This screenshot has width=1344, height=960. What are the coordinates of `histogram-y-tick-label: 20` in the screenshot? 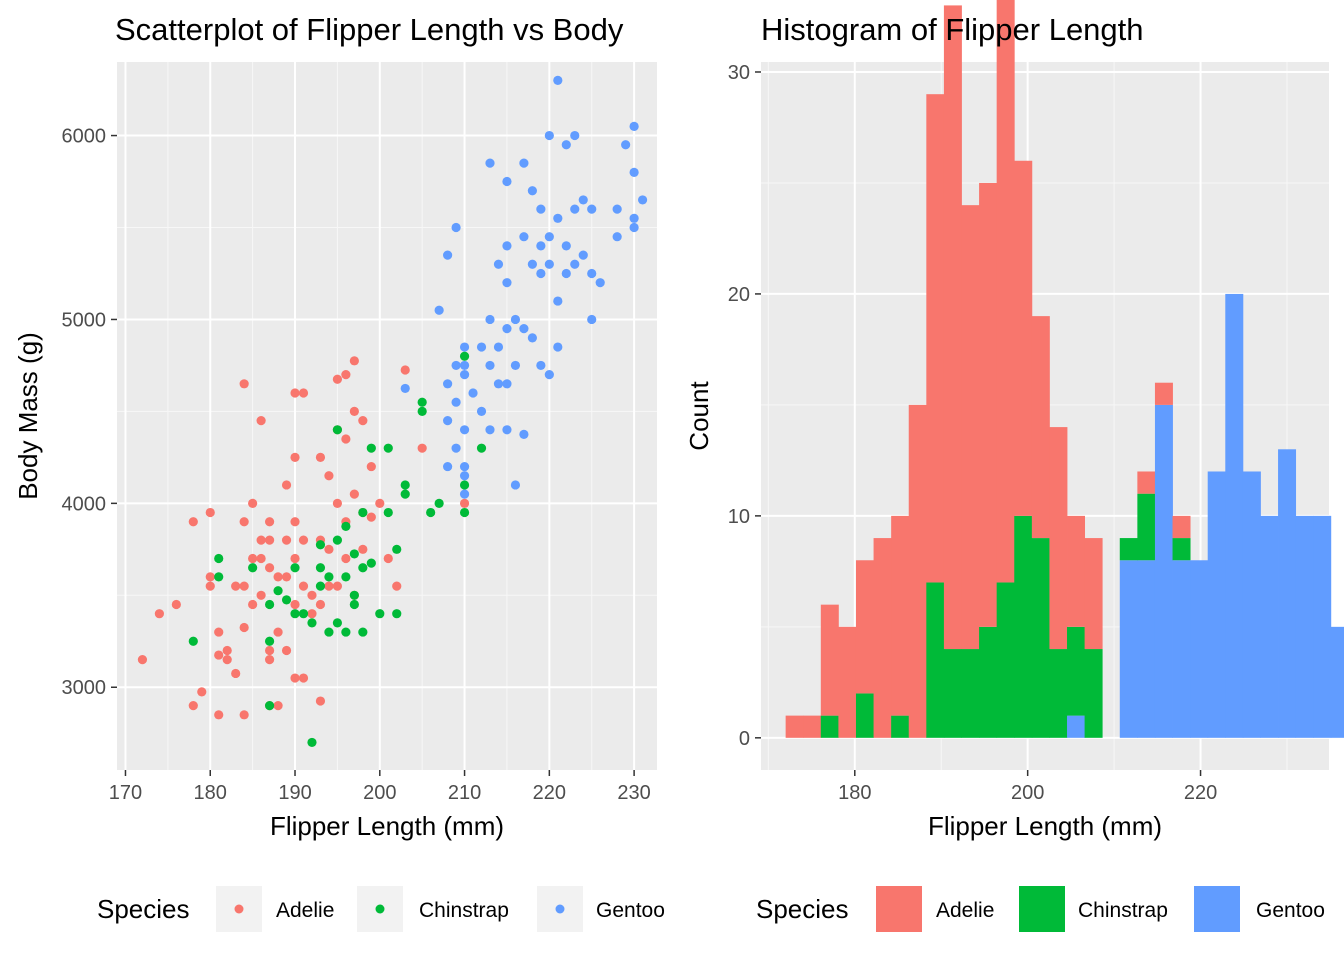 It's located at (739, 295).